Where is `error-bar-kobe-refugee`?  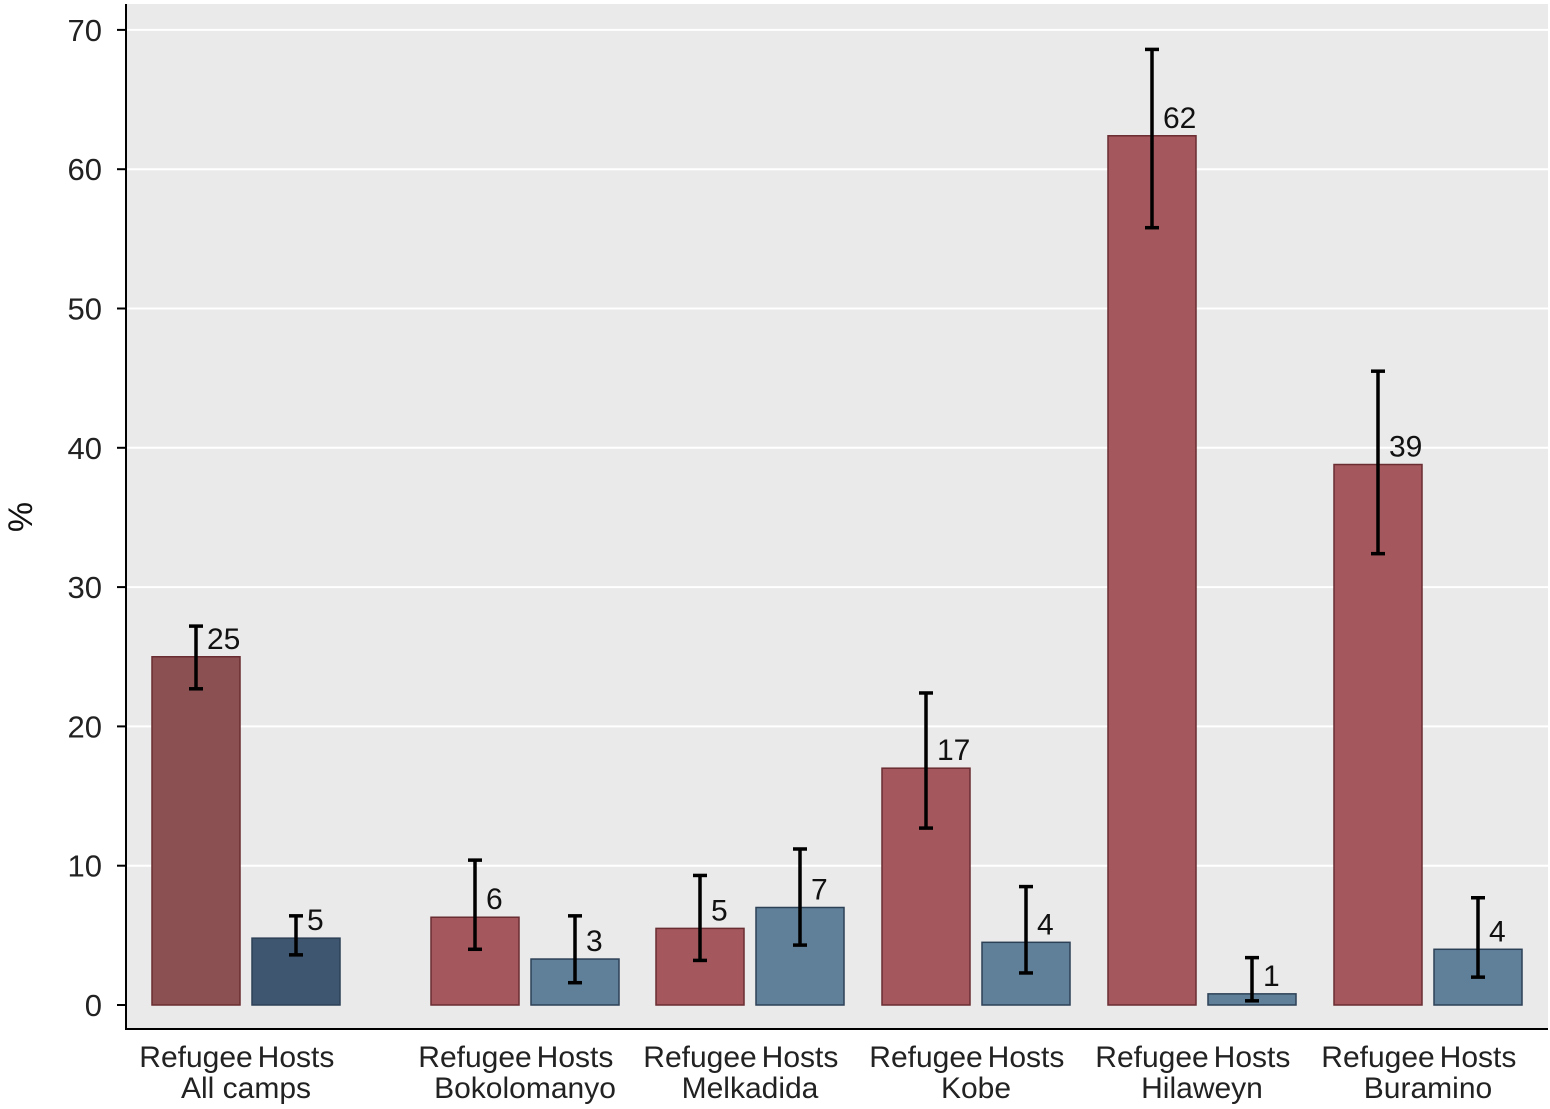
error-bar-kobe-refugee is located at coordinates (926, 760).